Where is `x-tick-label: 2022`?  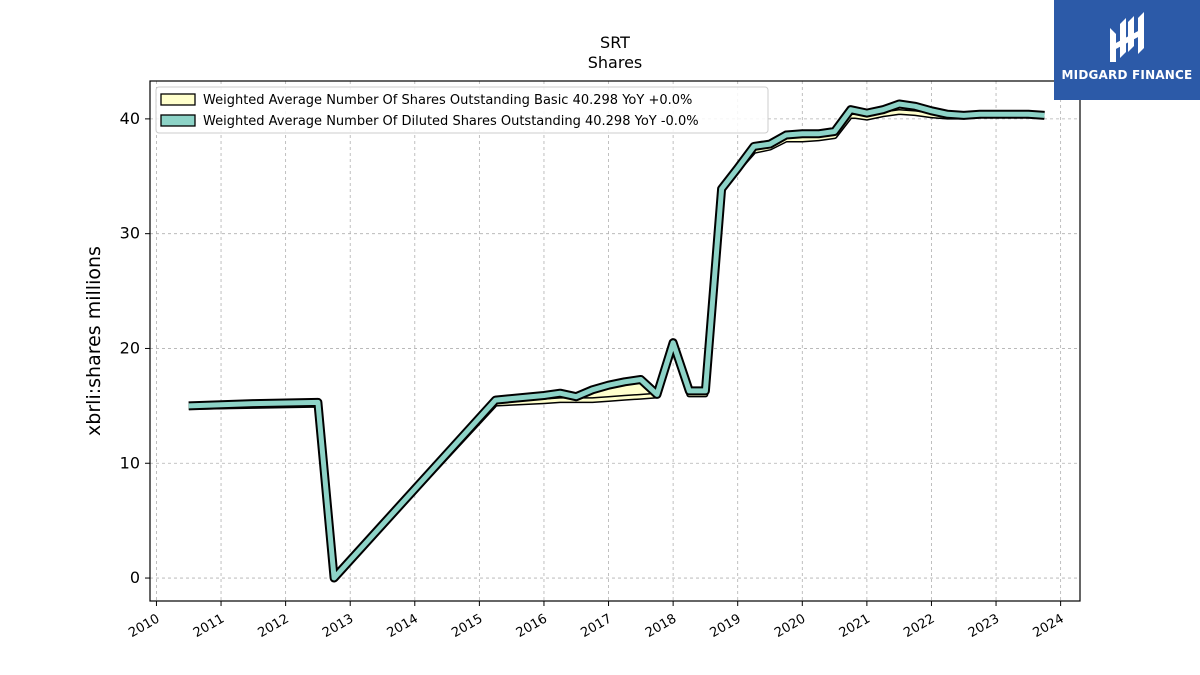 x-tick-label: 2022 is located at coordinates (919, 626).